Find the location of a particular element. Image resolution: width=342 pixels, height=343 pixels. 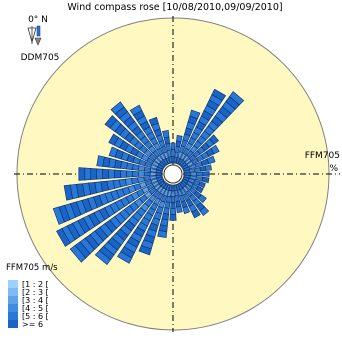

sector-170-spike is located at coordinates (178, 198).